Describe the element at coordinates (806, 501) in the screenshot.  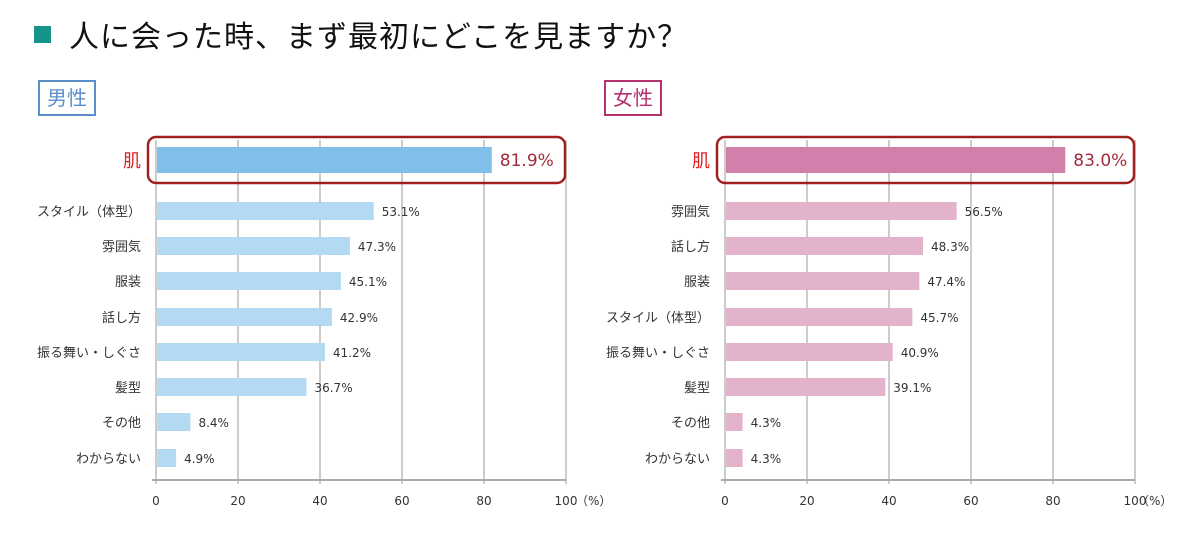
I see `female-tick-label: 20` at that location.